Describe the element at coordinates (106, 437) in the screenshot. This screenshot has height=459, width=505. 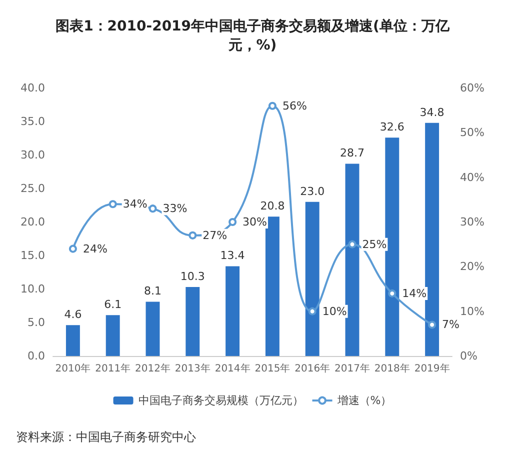
I see `text: 资料来源：中国电子商务研究中心` at that location.